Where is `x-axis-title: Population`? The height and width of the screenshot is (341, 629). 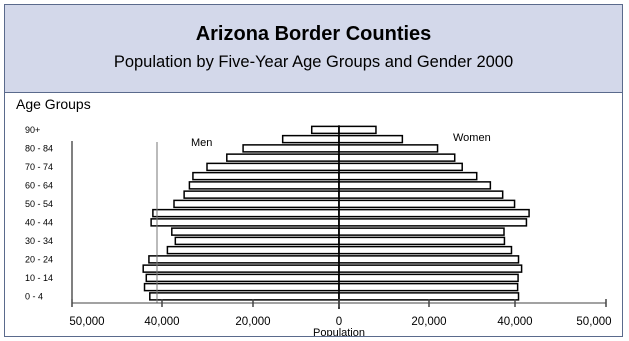
x-axis-title: Population is located at coordinates (339, 331).